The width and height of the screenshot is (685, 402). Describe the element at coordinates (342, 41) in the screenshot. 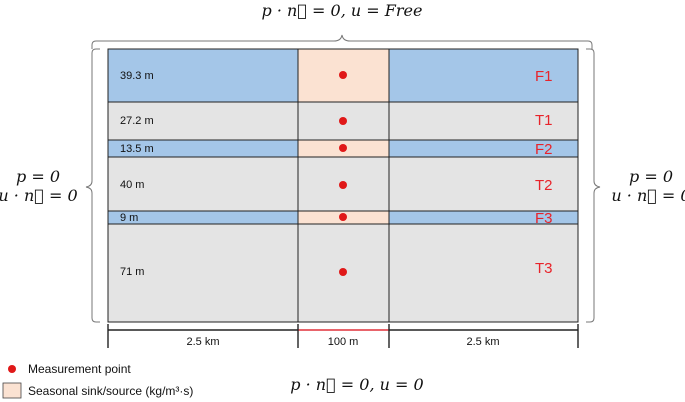

I see `top-brace` at that location.